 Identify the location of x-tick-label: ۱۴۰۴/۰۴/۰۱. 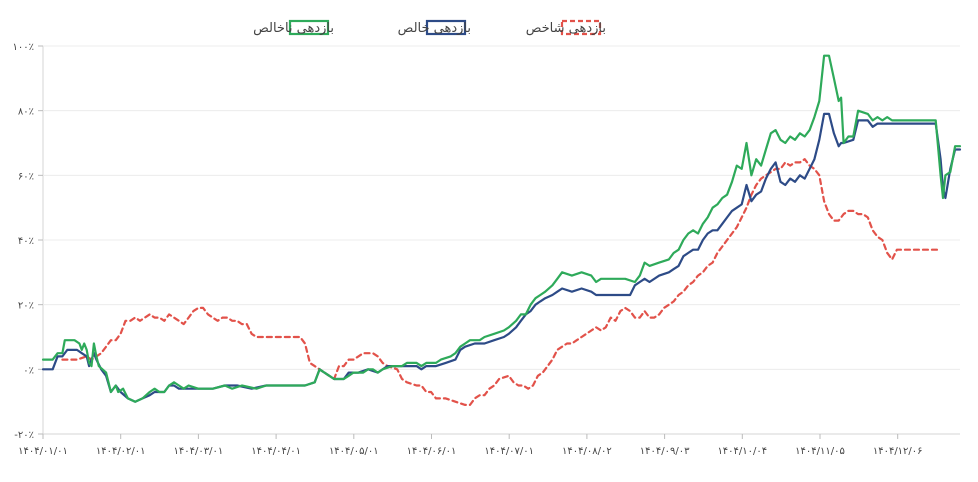
(276, 451).